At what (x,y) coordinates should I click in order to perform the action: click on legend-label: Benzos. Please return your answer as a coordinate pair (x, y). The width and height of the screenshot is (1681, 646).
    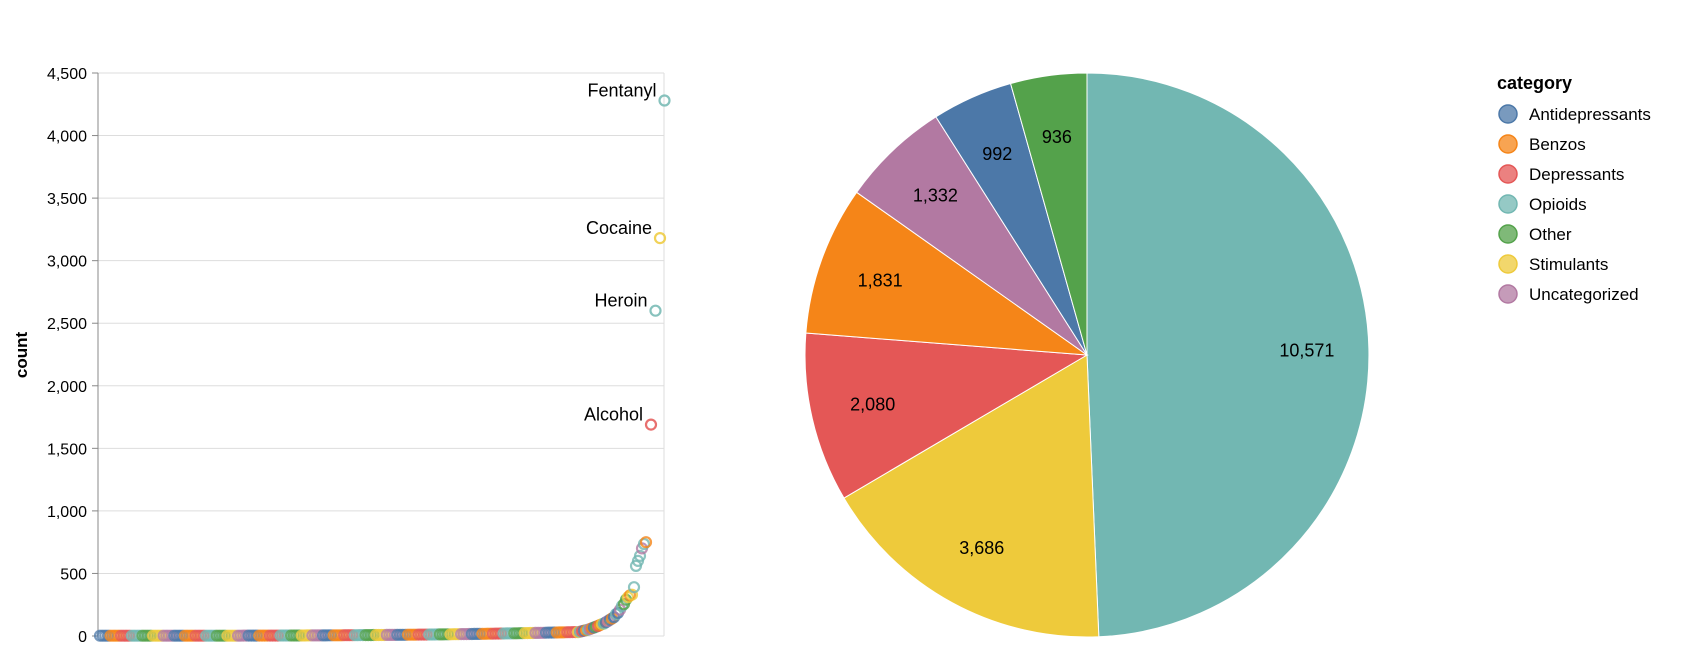
    Looking at the image, I should click on (1557, 144).